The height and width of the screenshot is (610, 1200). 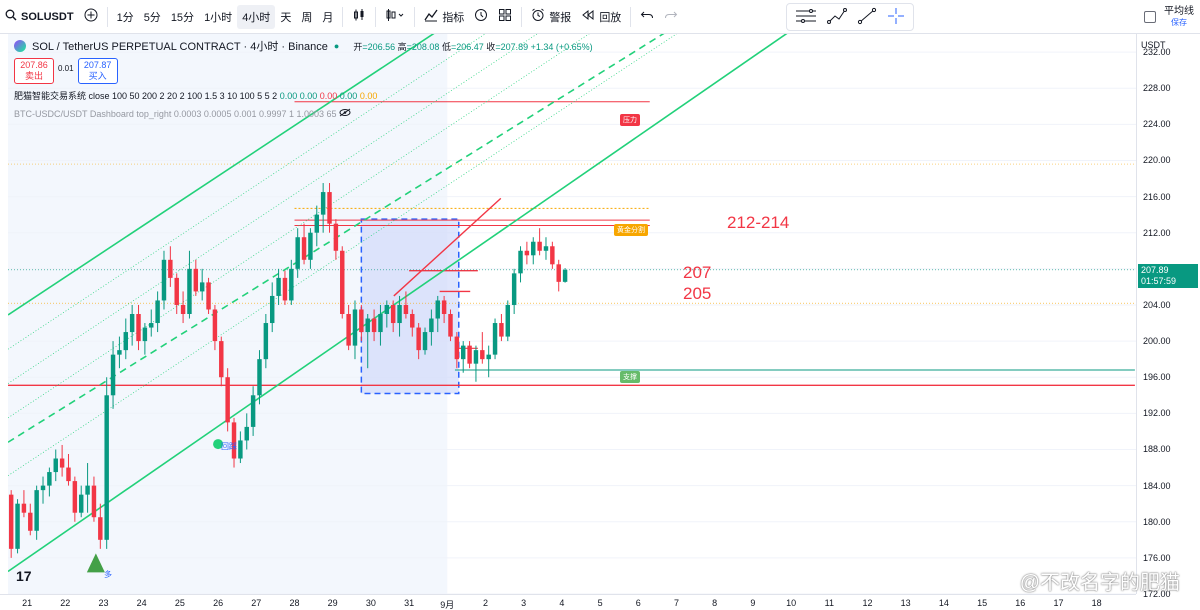 What do you see at coordinates (328, 17) in the screenshot?
I see `interval-tab-7: 月` at bounding box center [328, 17].